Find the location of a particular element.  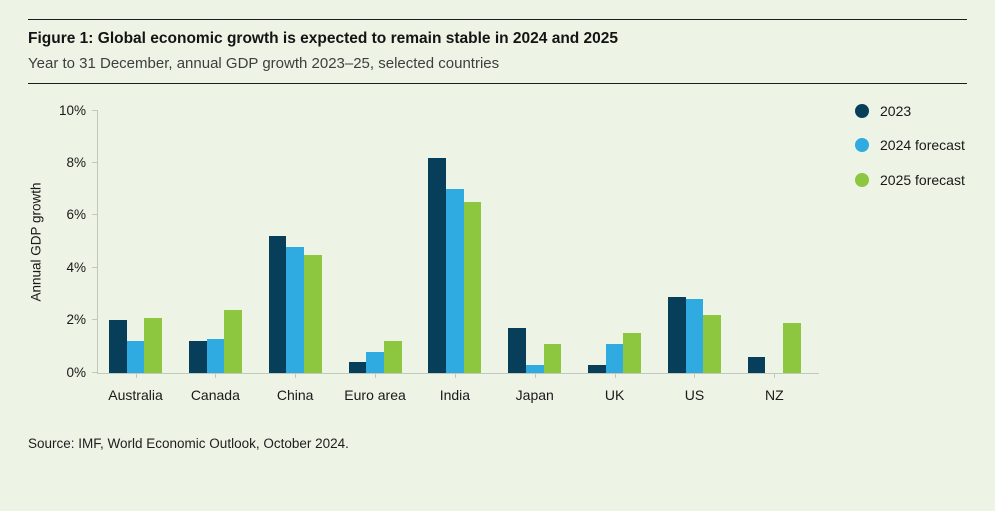

x-tick-label-uk: UK is located at coordinates (614, 394).